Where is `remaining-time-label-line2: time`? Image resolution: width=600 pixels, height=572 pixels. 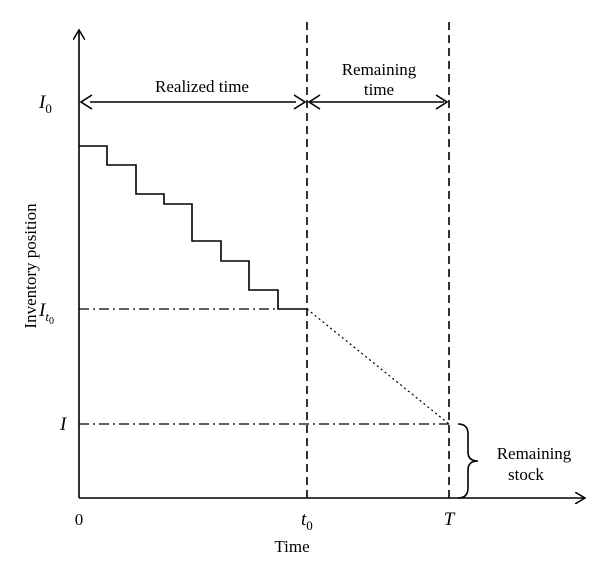
remaining-time-label-line2: time is located at coordinates (379, 89).